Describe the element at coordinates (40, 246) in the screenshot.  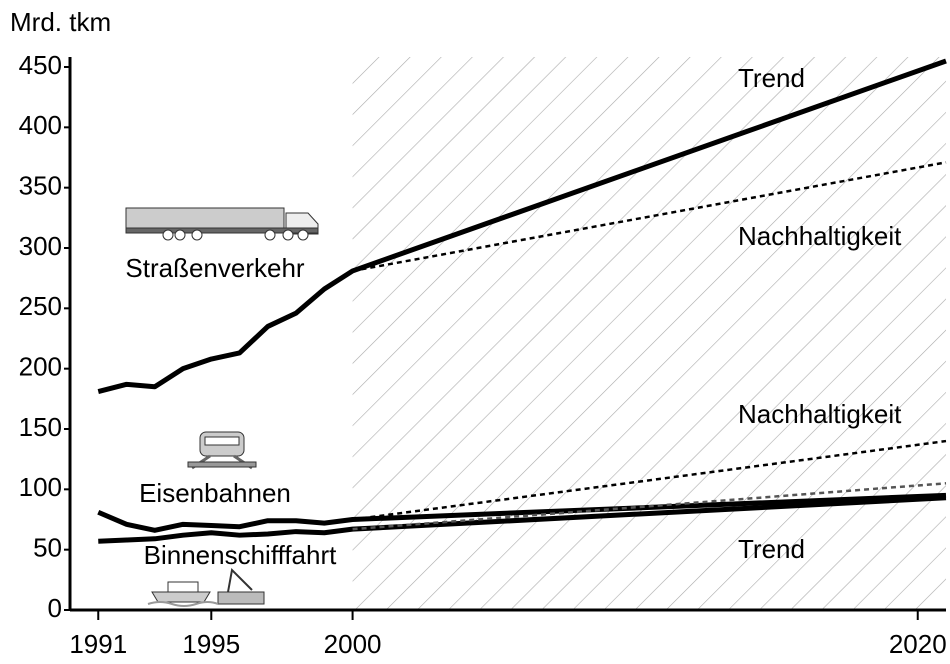
I see `y-tick-label: 300` at that location.